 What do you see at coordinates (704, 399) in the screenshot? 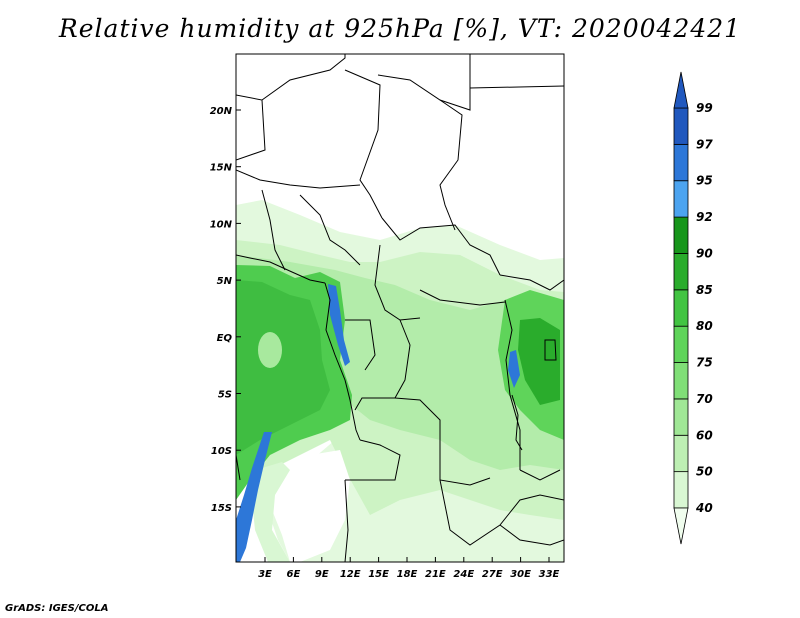
I see `colorbar-label: 70` at bounding box center [704, 399].